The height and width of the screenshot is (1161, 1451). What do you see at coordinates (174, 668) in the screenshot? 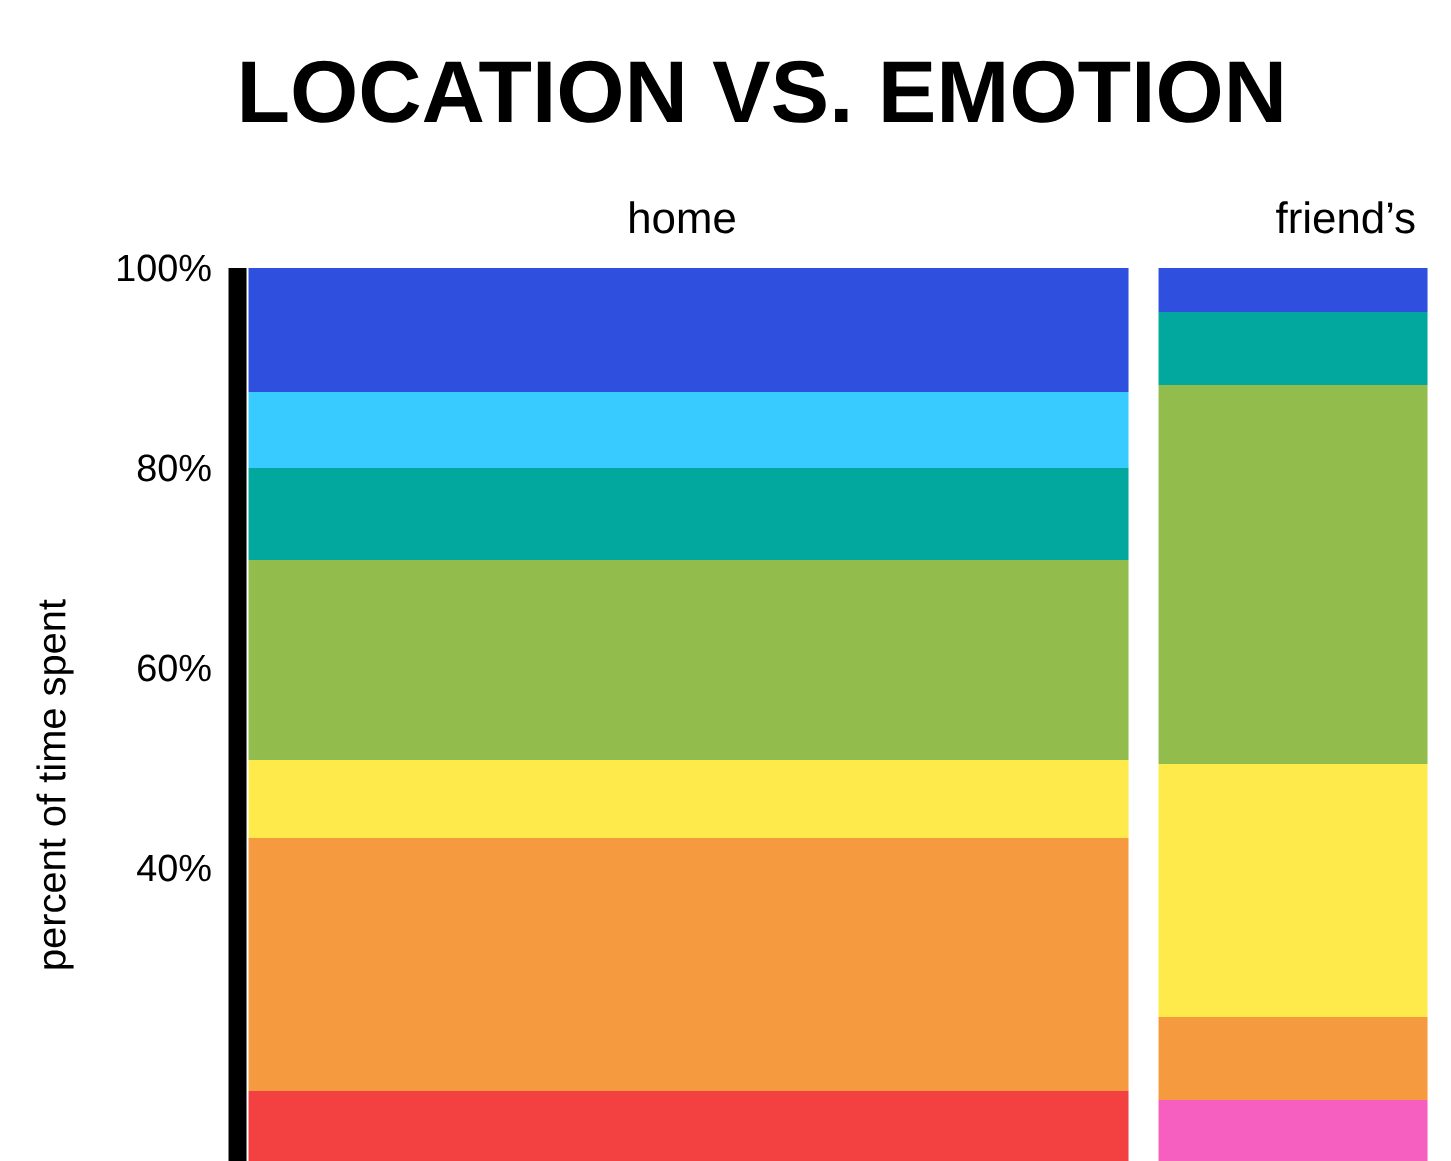
I see `y-tick-label: 60%` at bounding box center [174, 668].